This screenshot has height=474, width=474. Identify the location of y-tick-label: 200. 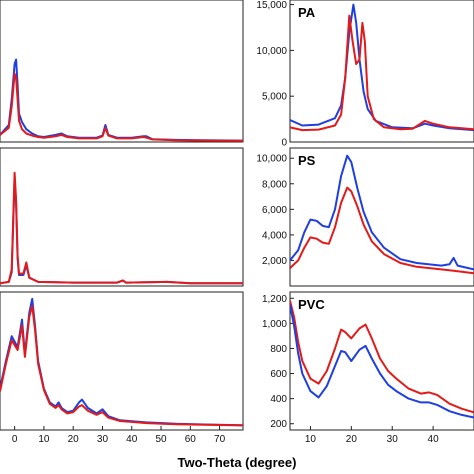
(278, 424).